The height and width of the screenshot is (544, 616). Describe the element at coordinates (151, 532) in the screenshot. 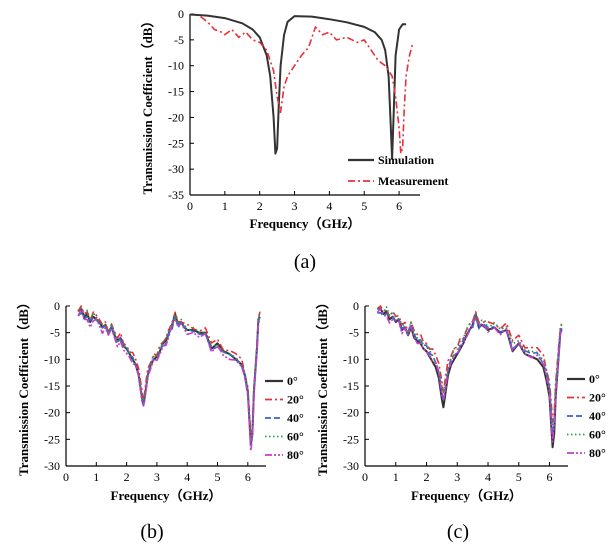

I see `panel-caption: (b)` at that location.